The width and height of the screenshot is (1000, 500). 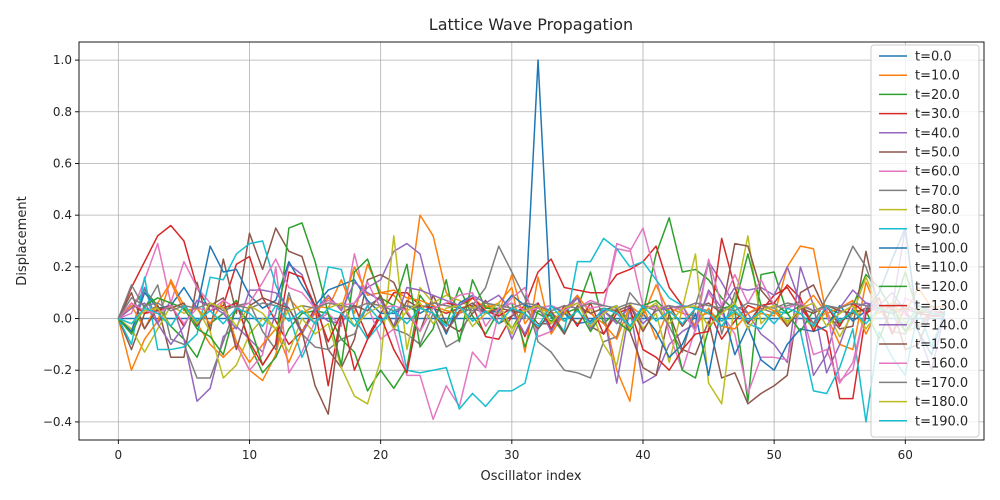 I want to click on legend-label: t=190.0, so click(x=941, y=421).